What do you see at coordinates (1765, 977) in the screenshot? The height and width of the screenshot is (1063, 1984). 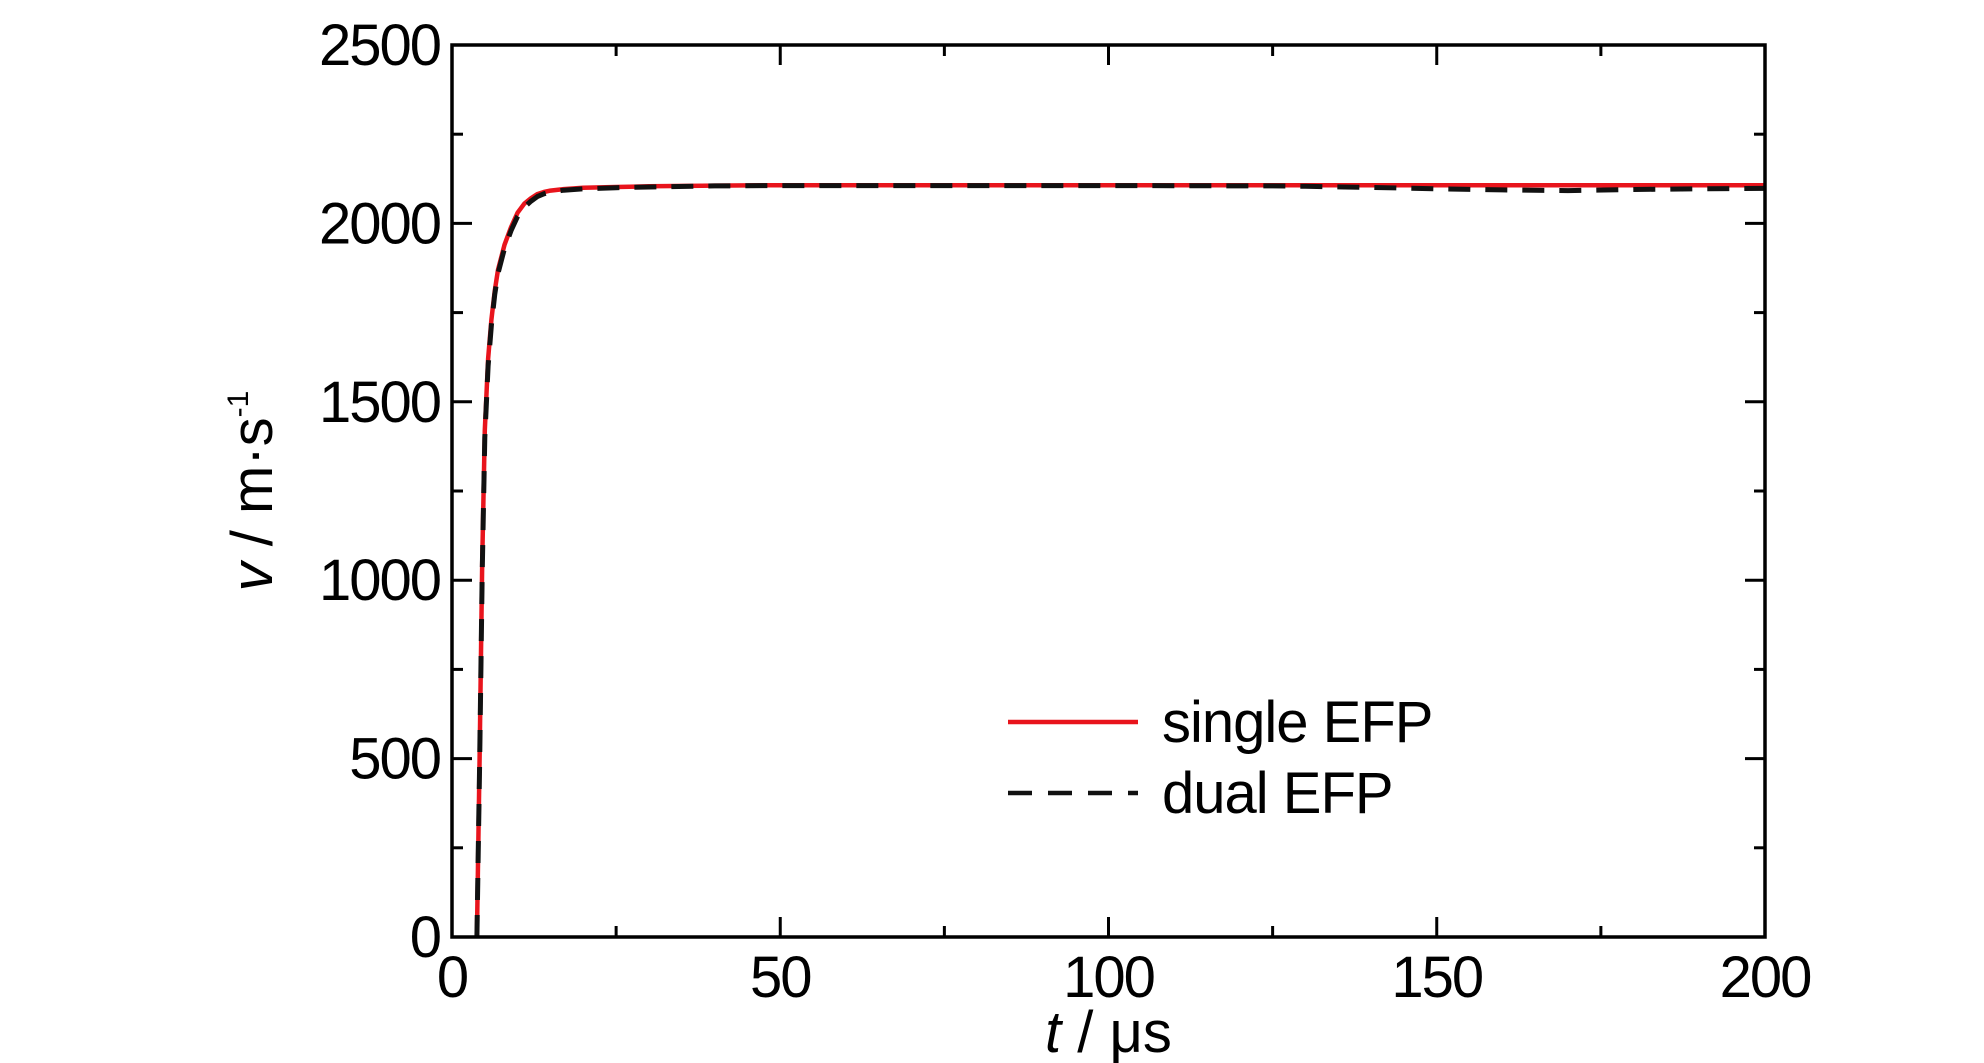 I see `x-tick-label: 200` at bounding box center [1765, 977].